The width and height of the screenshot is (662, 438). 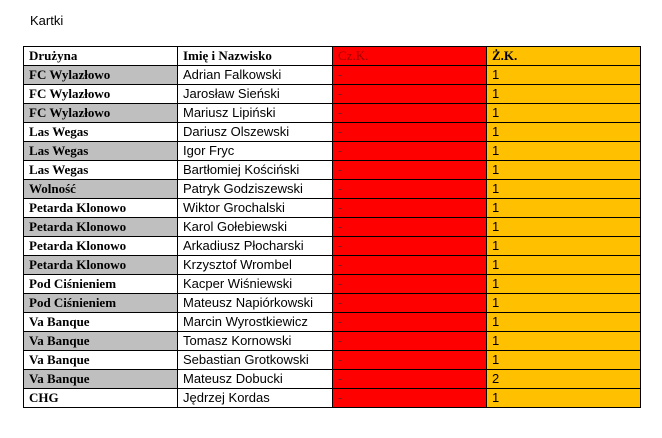 I want to click on table-row: Va Banque Sebastian Grotkowski -1, so click(x=332, y=360).